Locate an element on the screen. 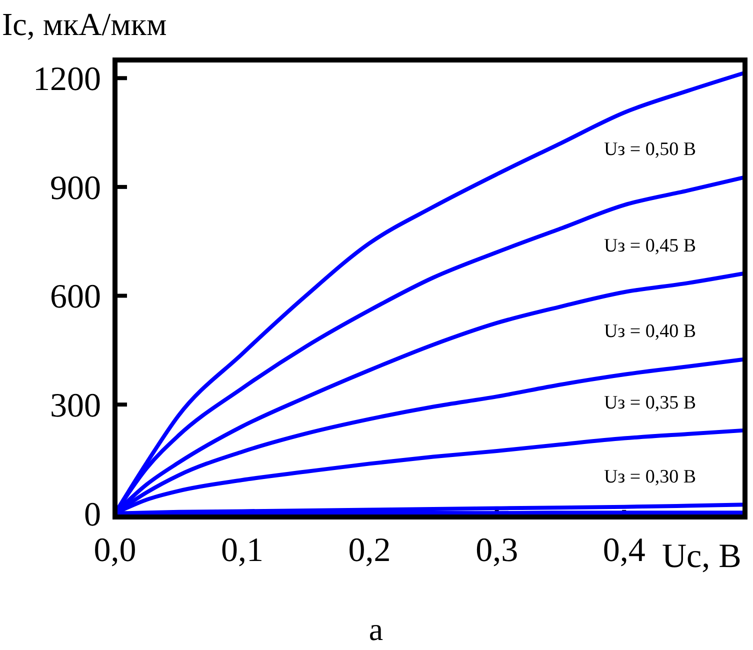 Image resolution: width=753 pixels, height=650 pixels. text: а is located at coordinates (376, 629).